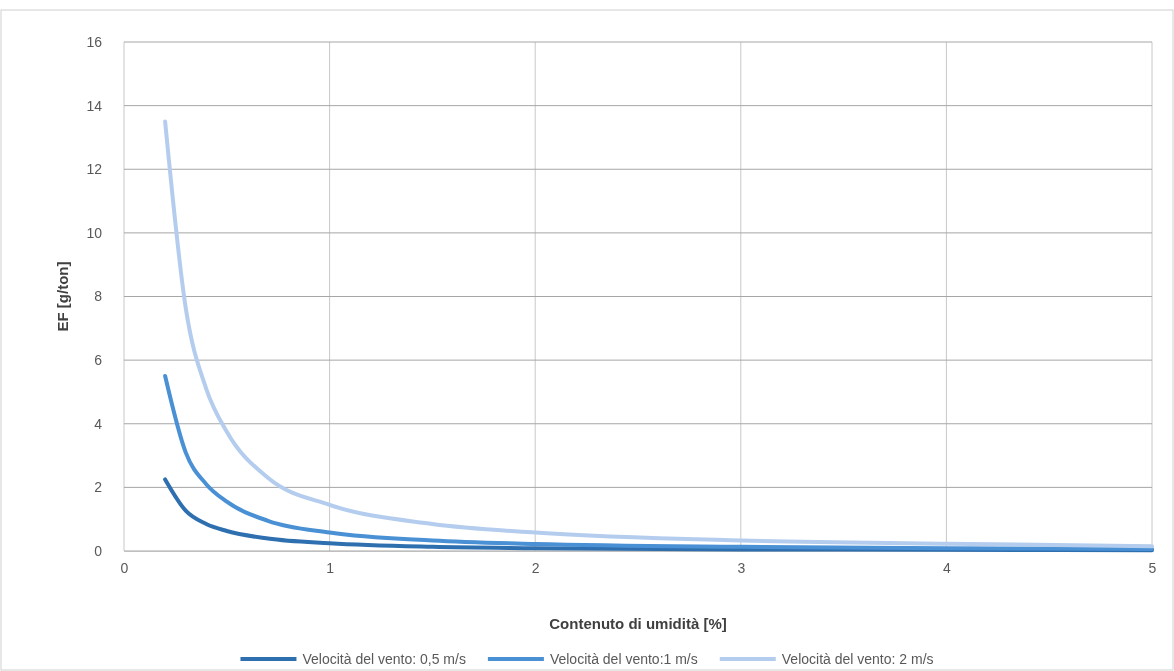 This screenshot has width=1174, height=671. What do you see at coordinates (62, 296) in the screenshot?
I see `y-axis-title: EF [g/ton]` at bounding box center [62, 296].